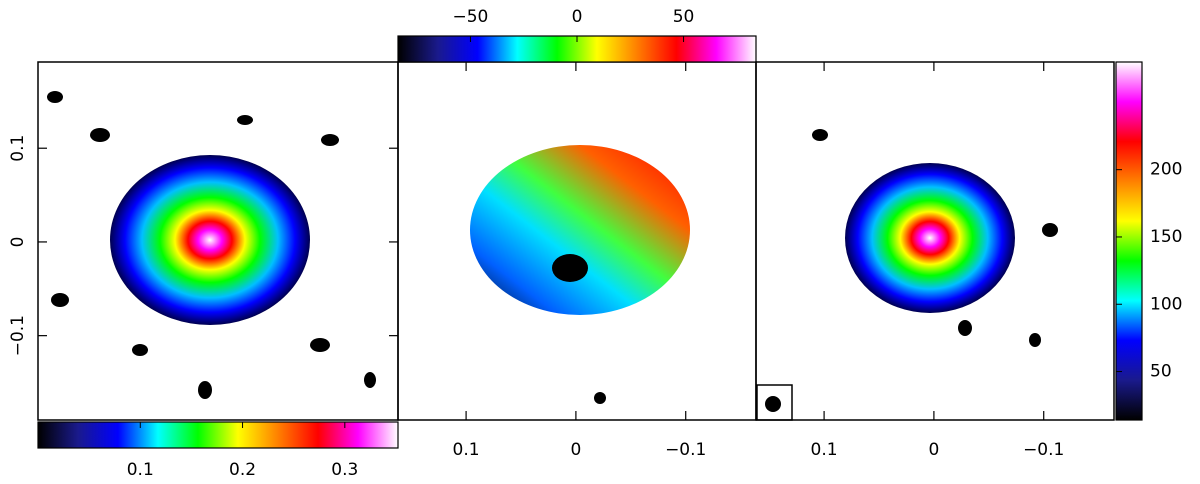 This screenshot has height=484, width=1200. What do you see at coordinates (1166, 237) in the screenshot?
I see `colorbar-tick-label: 150` at bounding box center [1166, 237].